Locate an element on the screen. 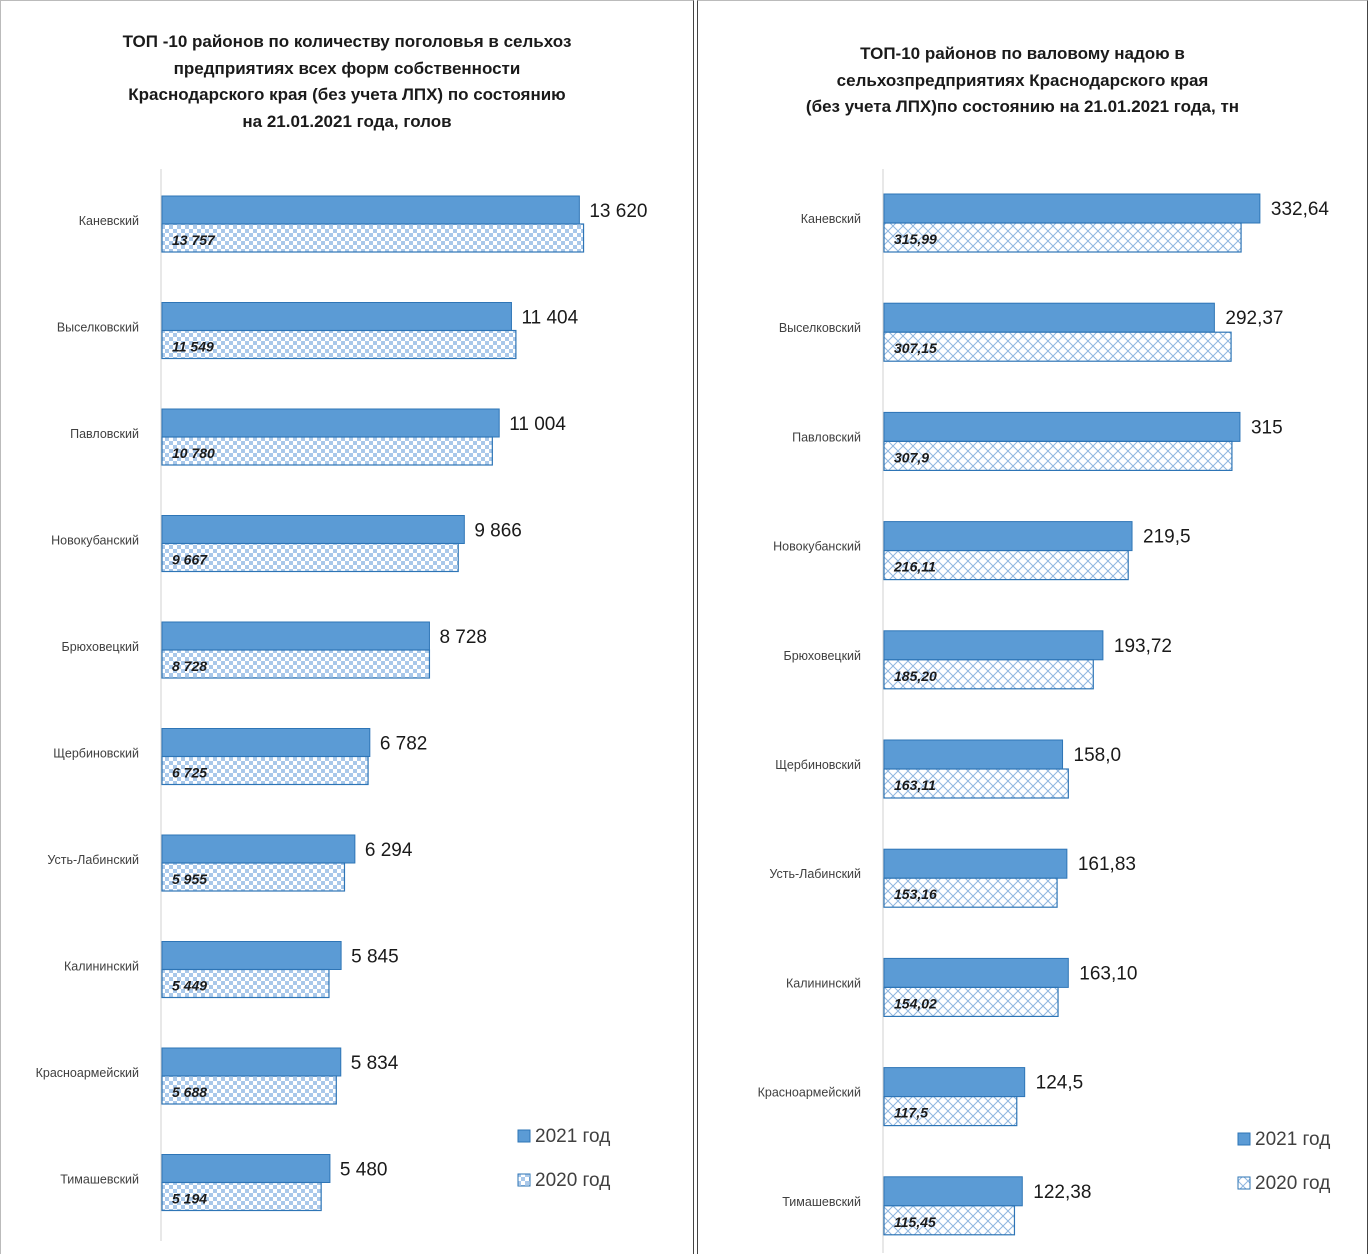 The image size is (1368, 1255). data-label-2021-каневский: 332,64 is located at coordinates (1300, 209).